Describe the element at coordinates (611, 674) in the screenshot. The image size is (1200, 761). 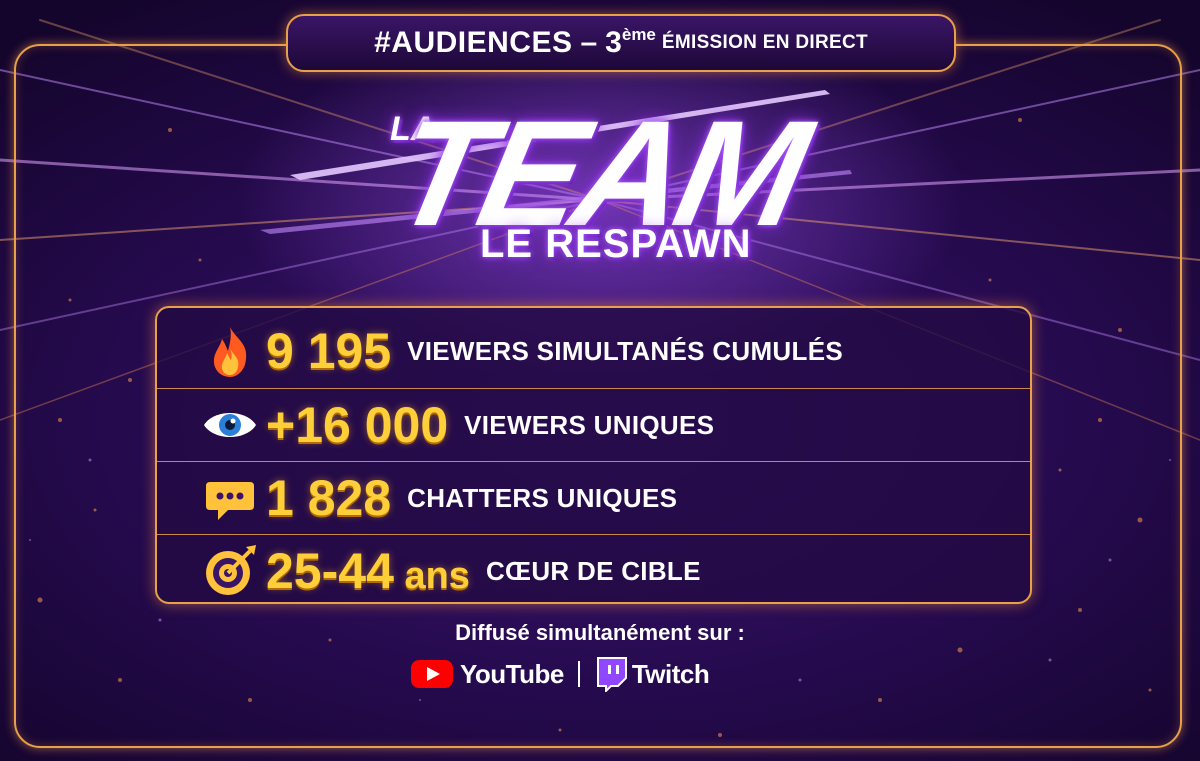
I see `twitch-icon` at that location.